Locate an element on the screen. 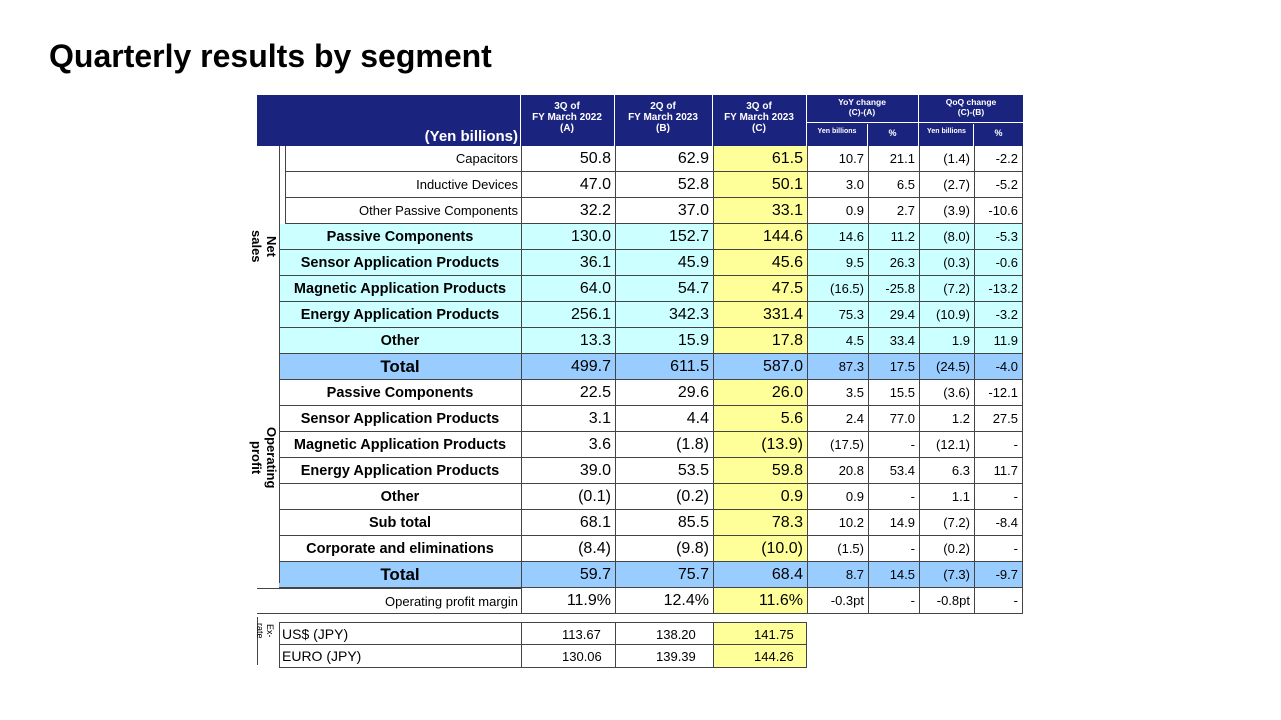 Image resolution: width=1281 pixels, height=720 pixels. cell-yoy: -0.3pt is located at coordinates (837, 601).